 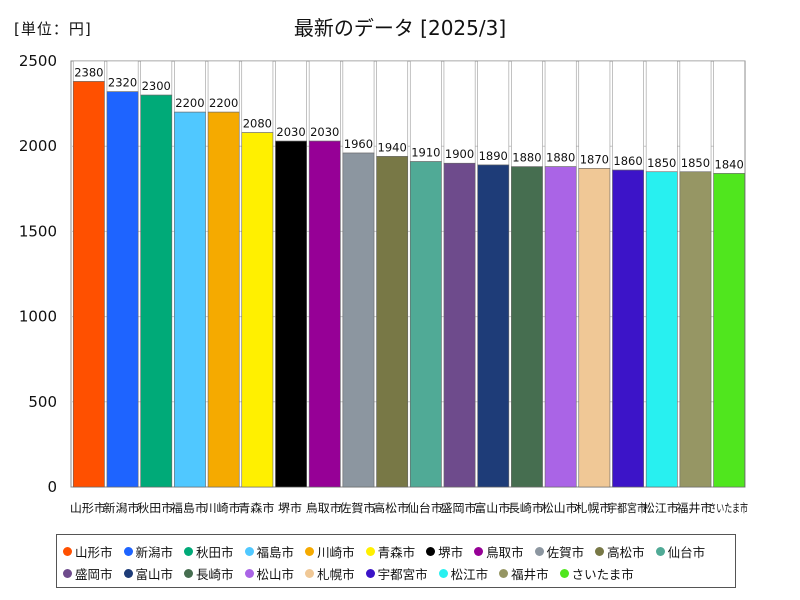 I want to click on legend-item: 鳥取市, so click(x=499, y=551).